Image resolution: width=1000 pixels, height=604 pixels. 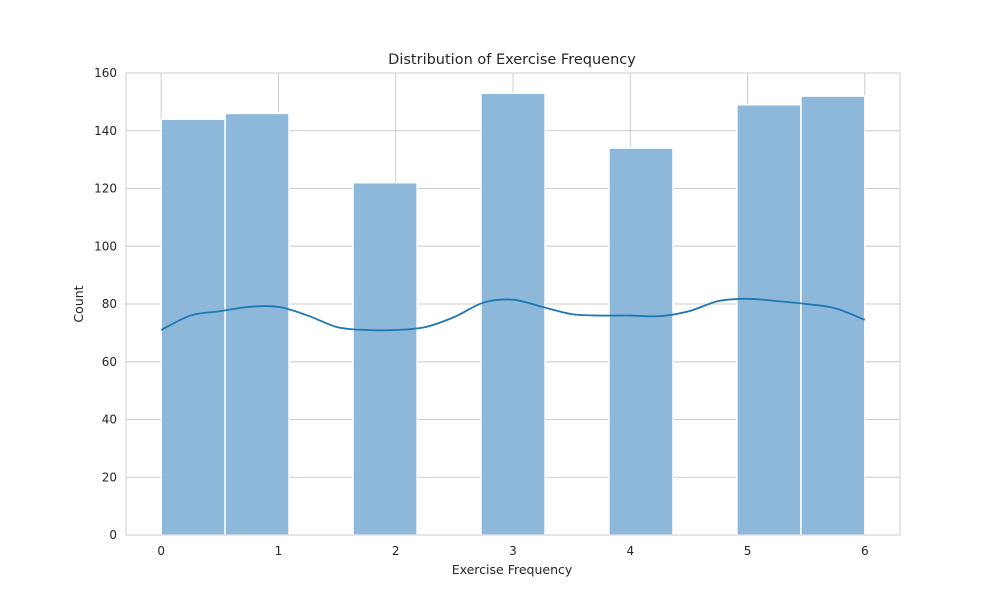 I want to click on x-tick-label: 3, so click(x=513, y=551).